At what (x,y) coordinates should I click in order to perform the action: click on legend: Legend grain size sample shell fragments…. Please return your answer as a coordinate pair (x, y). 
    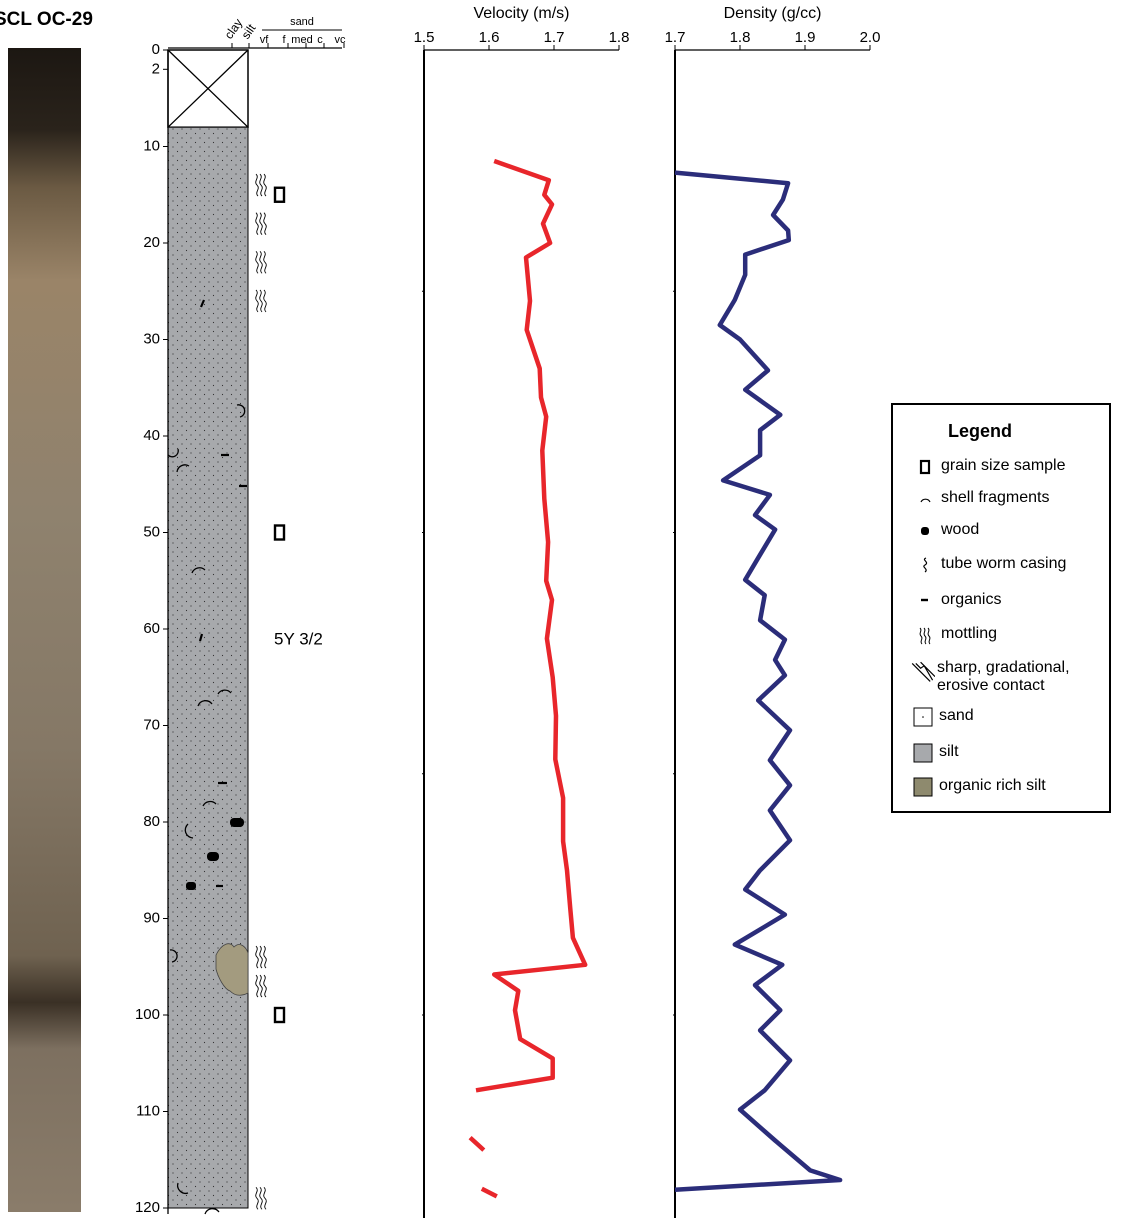
    Looking at the image, I should click on (1001, 608).